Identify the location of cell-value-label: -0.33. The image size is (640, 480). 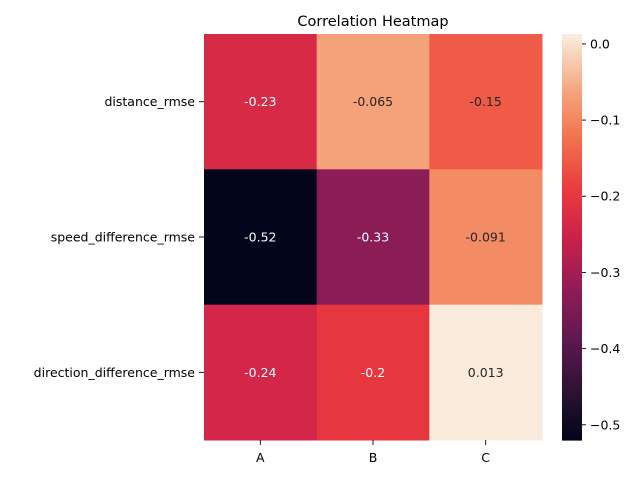
(373, 237).